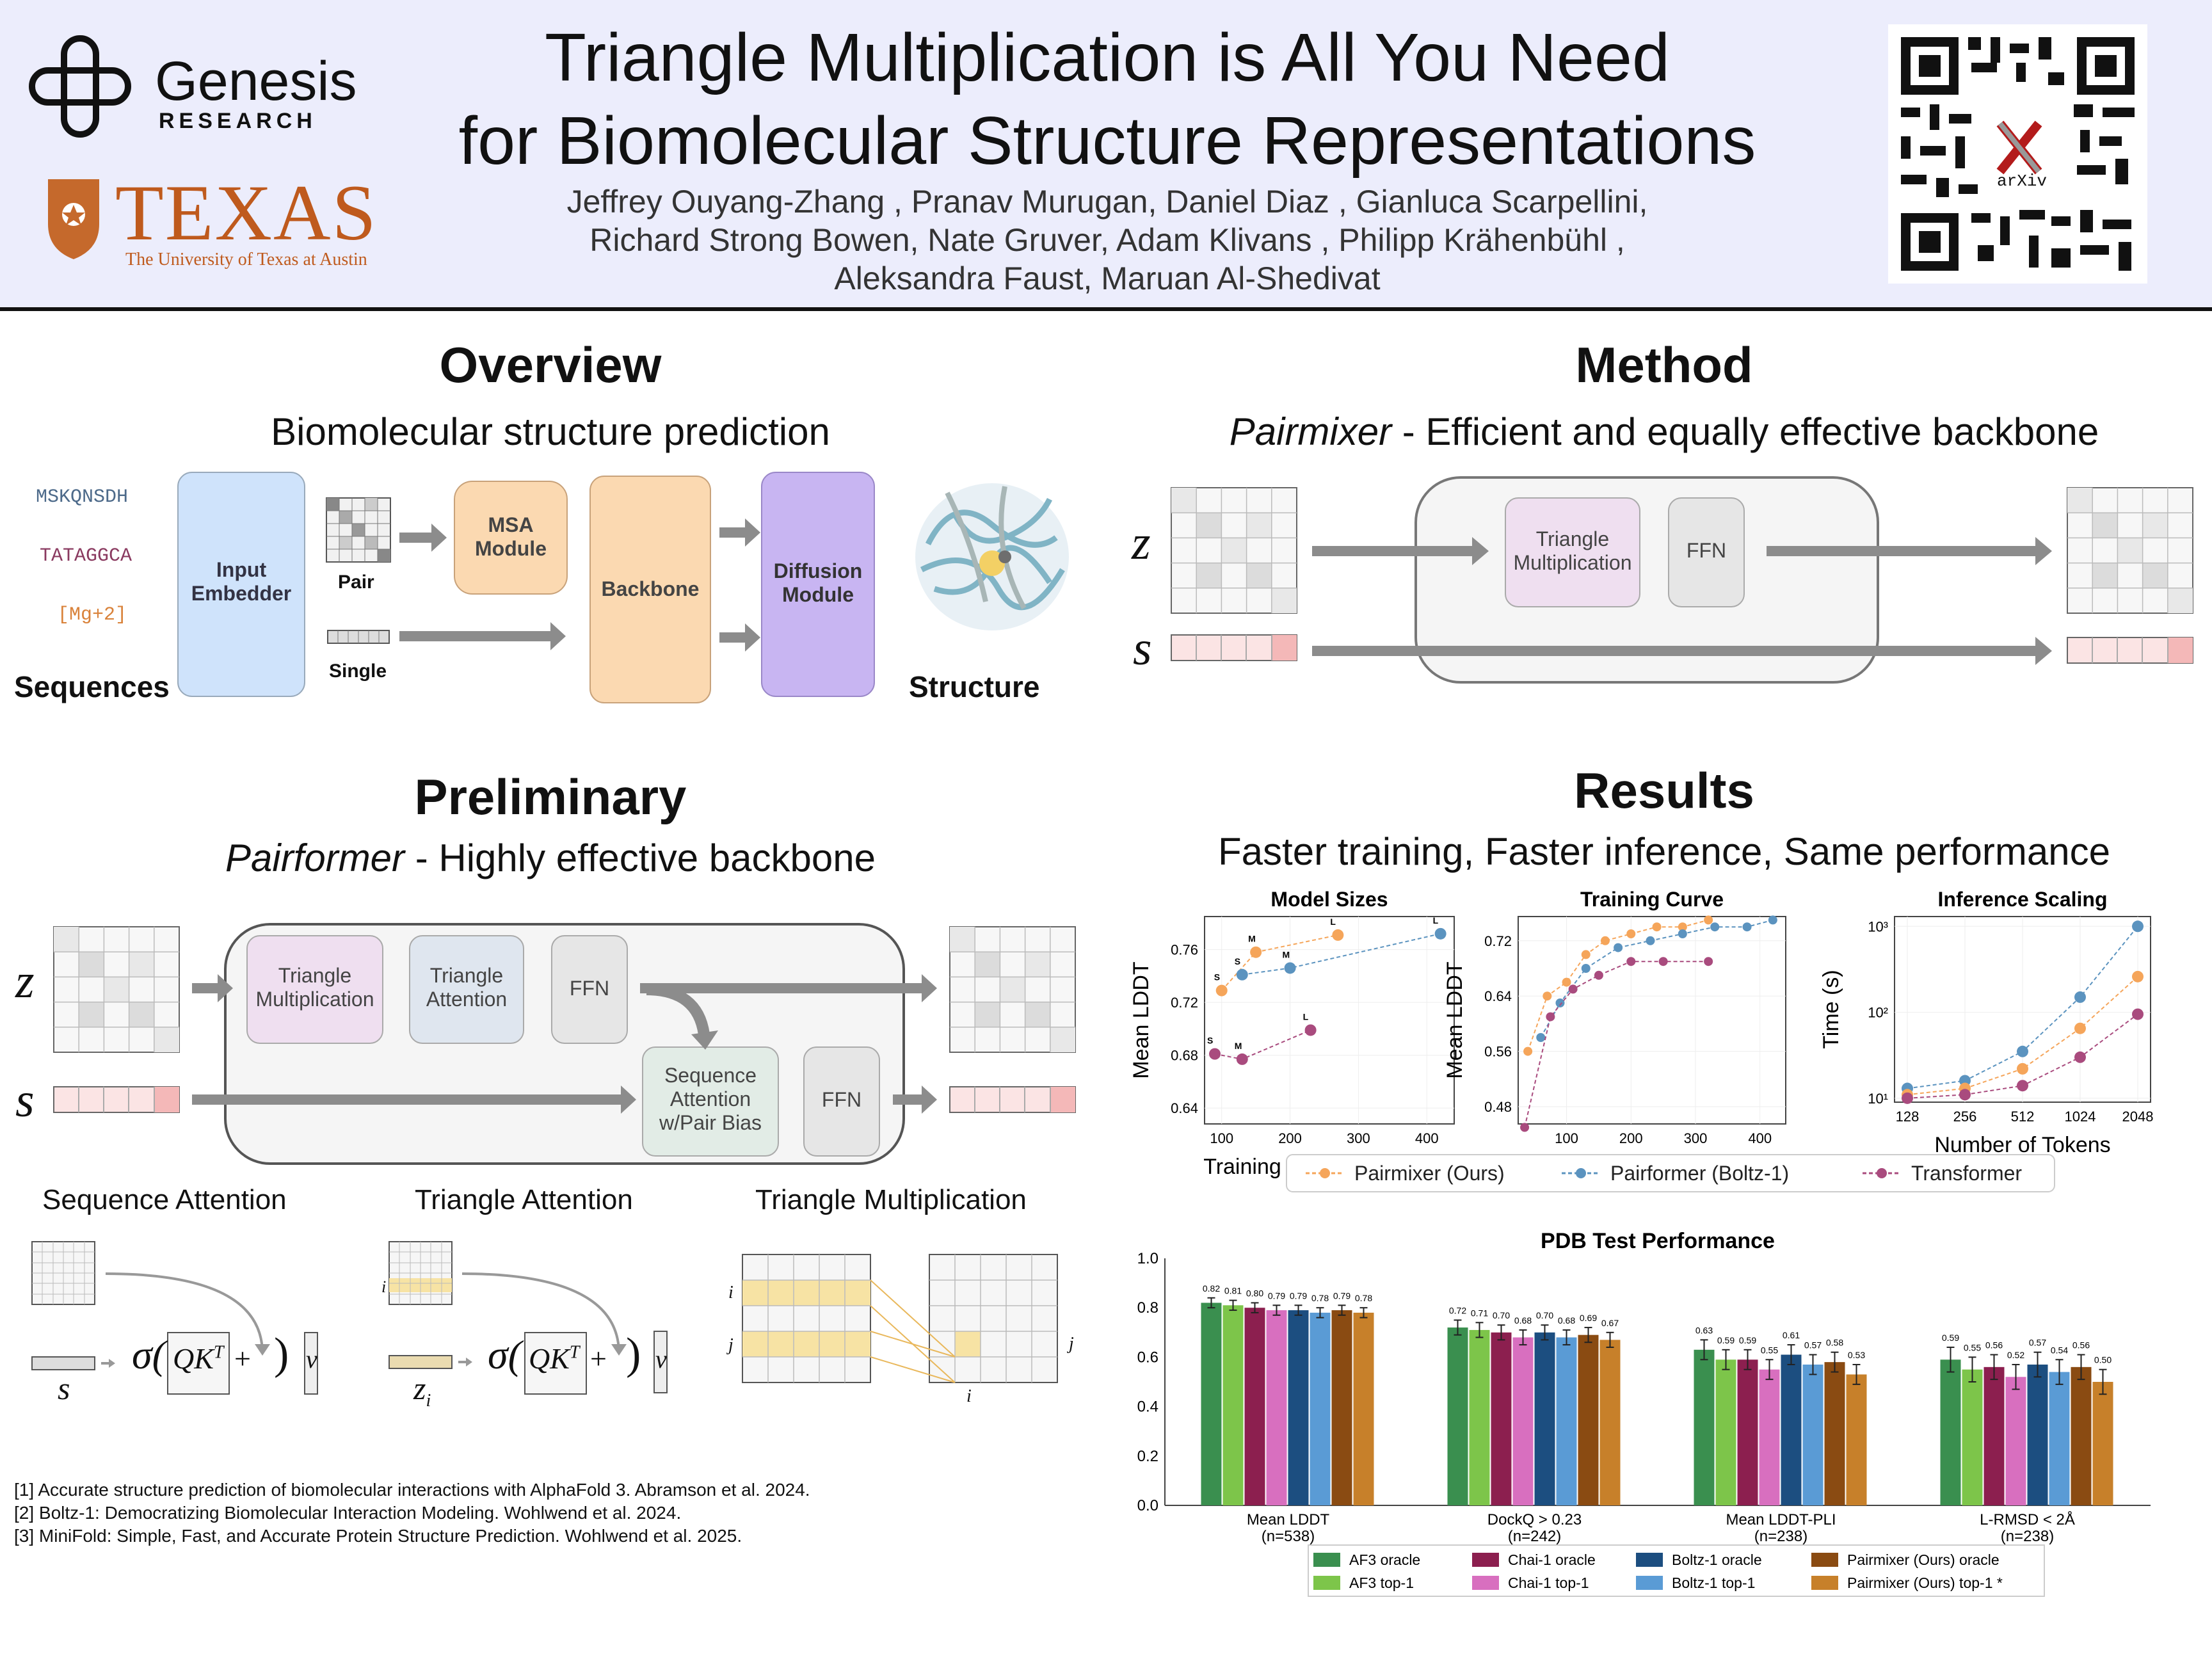  What do you see at coordinates (598, 1358) in the screenshot?
I see `eq2-plus: +` at bounding box center [598, 1358].